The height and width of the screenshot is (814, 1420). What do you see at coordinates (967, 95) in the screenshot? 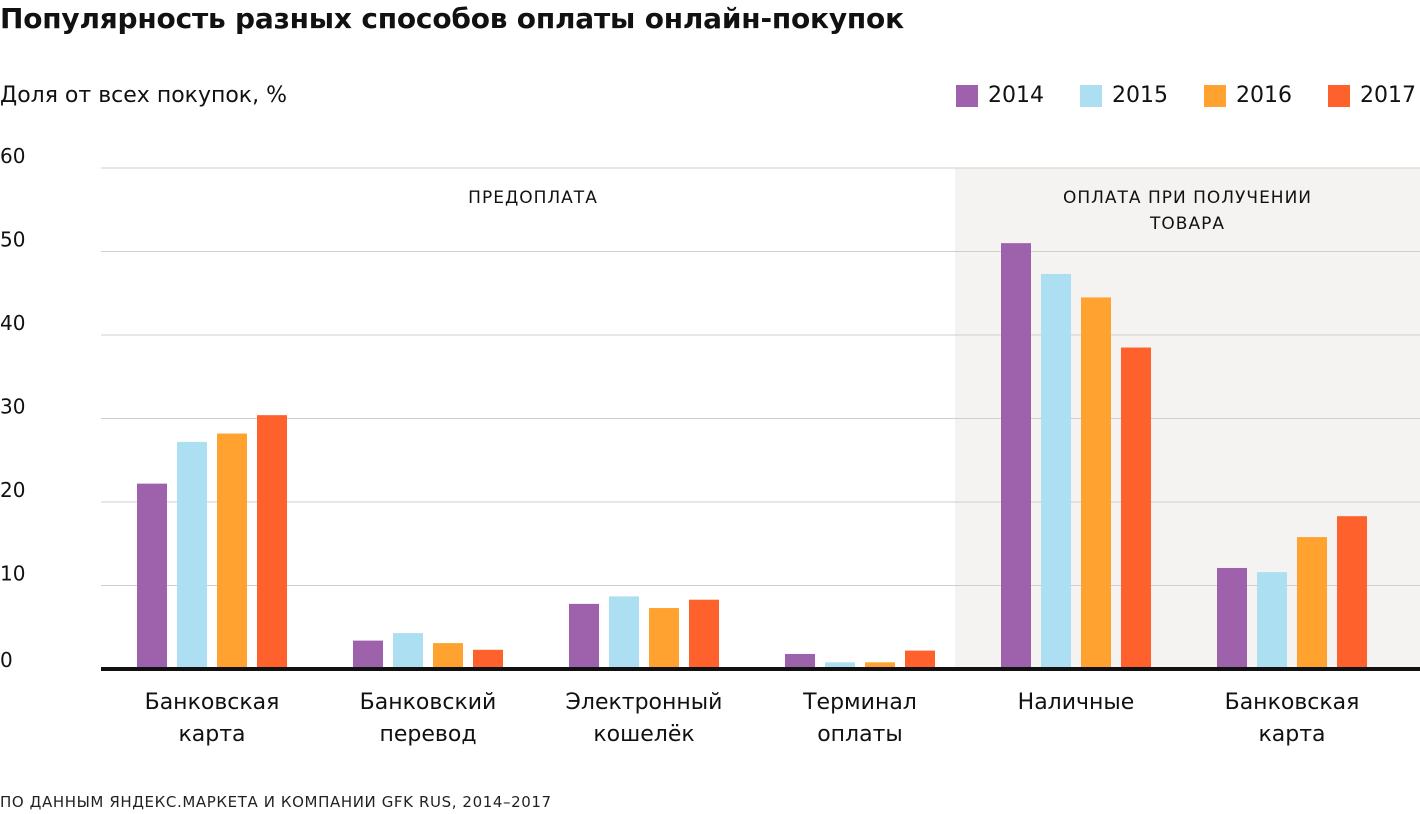
I see `legend-swatch-2014` at bounding box center [967, 95].